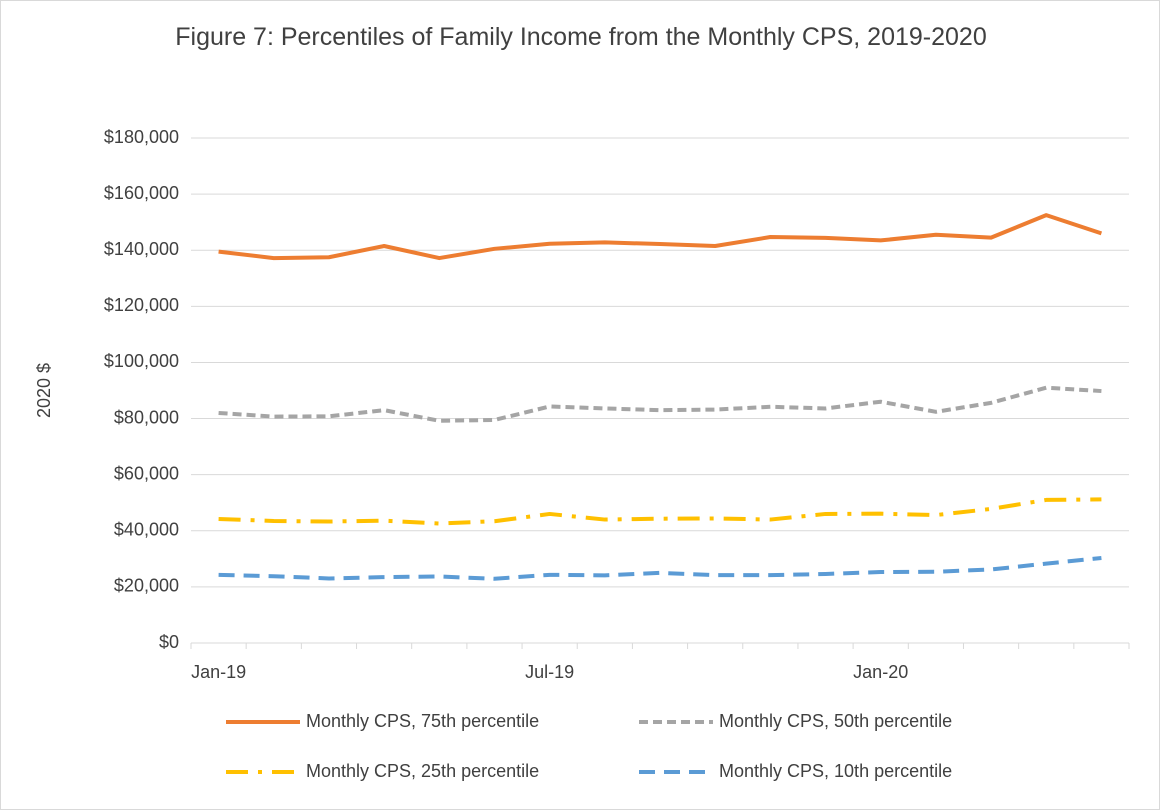 Image resolution: width=1160 pixels, height=810 pixels. What do you see at coordinates (835, 771) in the screenshot?
I see `legend-label: Monthly CPS, 10th percentile` at bounding box center [835, 771].